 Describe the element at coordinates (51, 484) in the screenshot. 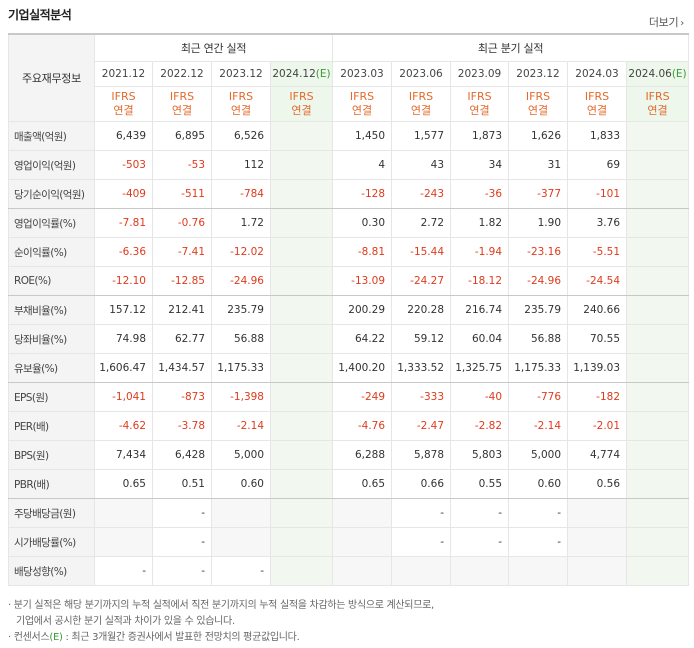

I see `row-label: PBR(배)` at that location.